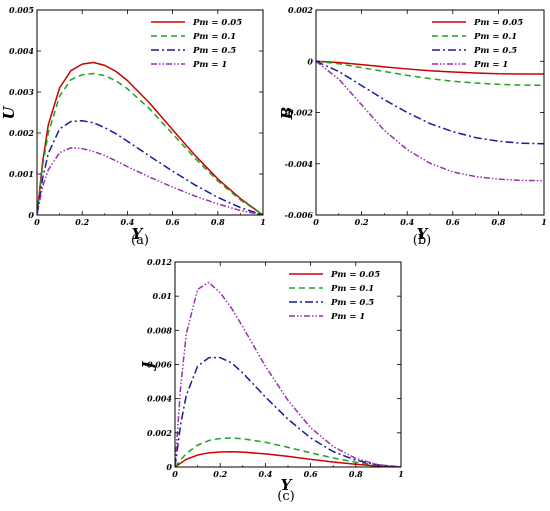 This screenshot has width=550, height=511. I want to click on panel-caption: (b), so click(422, 240).